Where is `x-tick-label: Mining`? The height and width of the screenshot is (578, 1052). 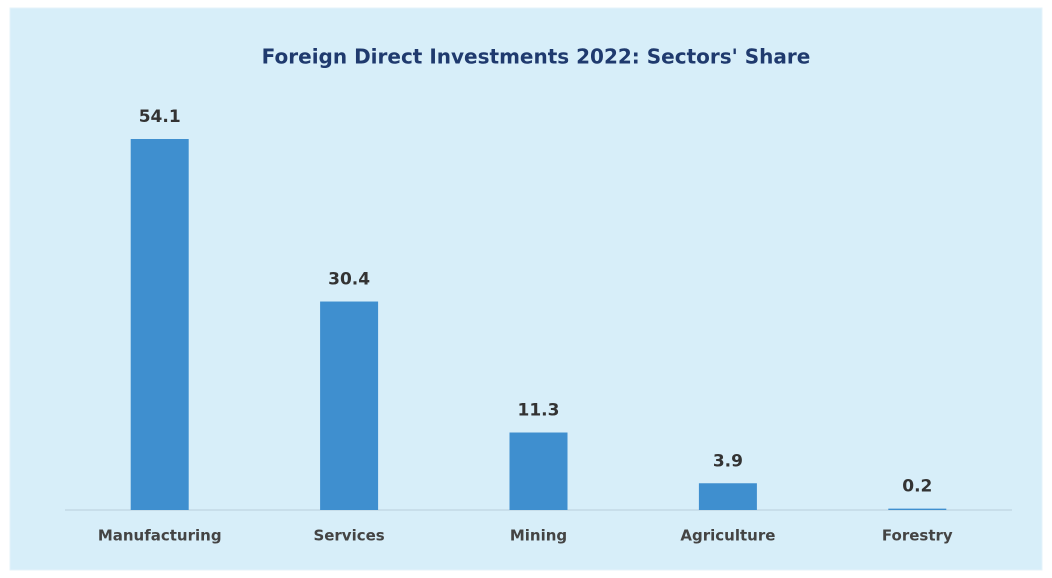
x-tick-label: Mining is located at coordinates (538, 536).